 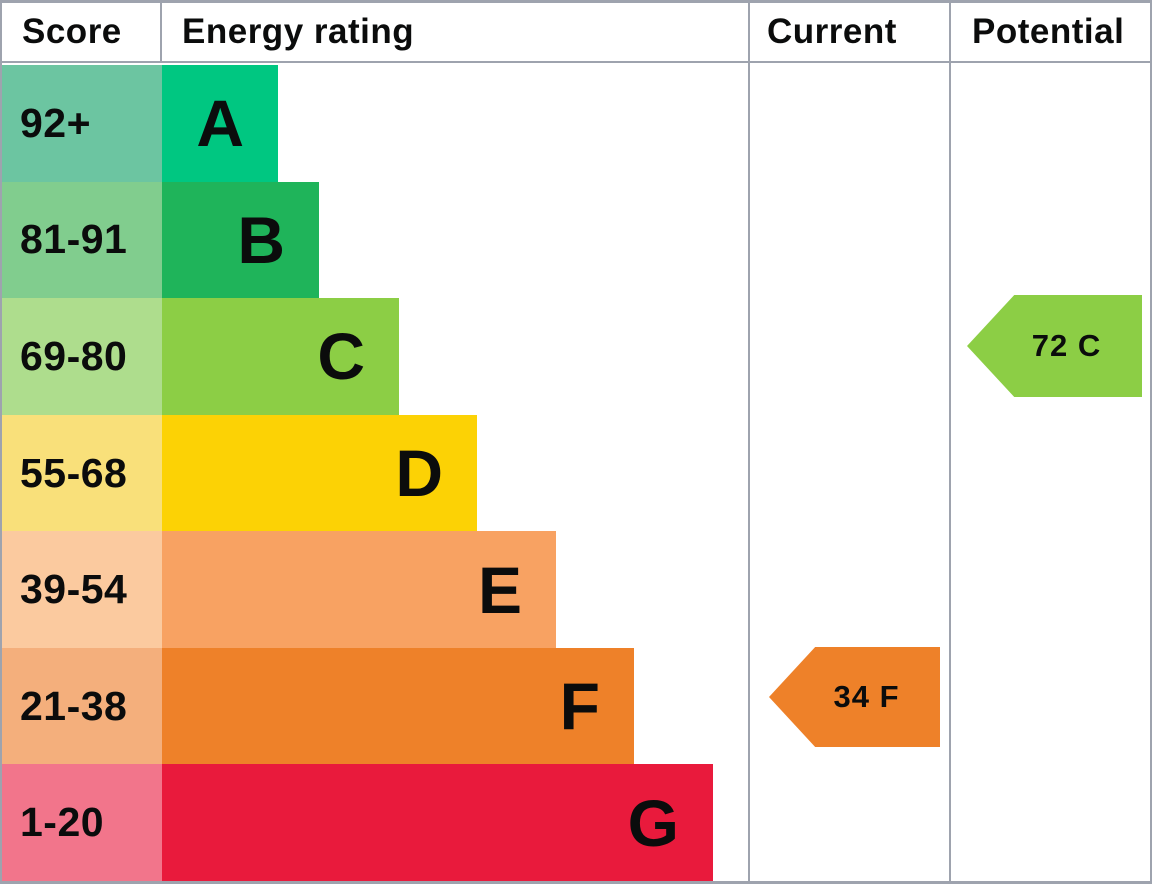 I want to click on rating-bar: G, so click(x=437, y=822).